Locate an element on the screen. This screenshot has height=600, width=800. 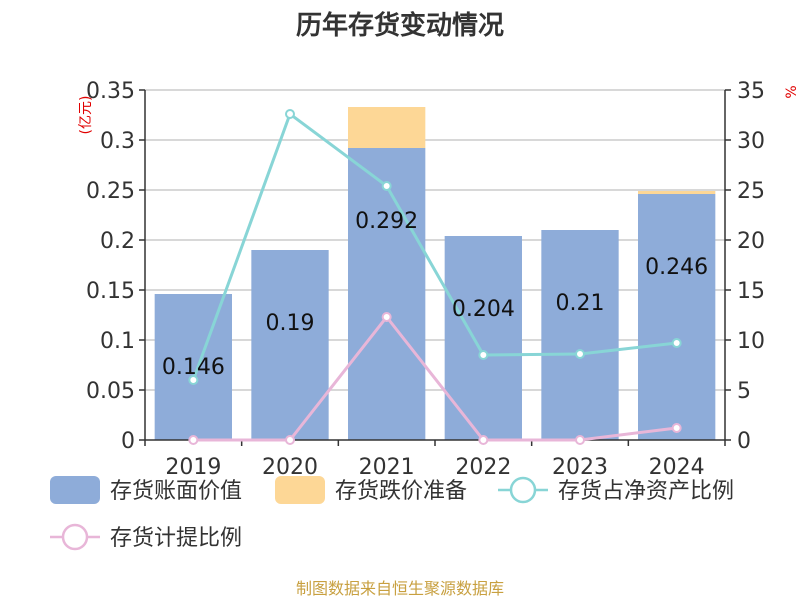
y-left-tick-label: 0.05 is located at coordinates (110, 391).